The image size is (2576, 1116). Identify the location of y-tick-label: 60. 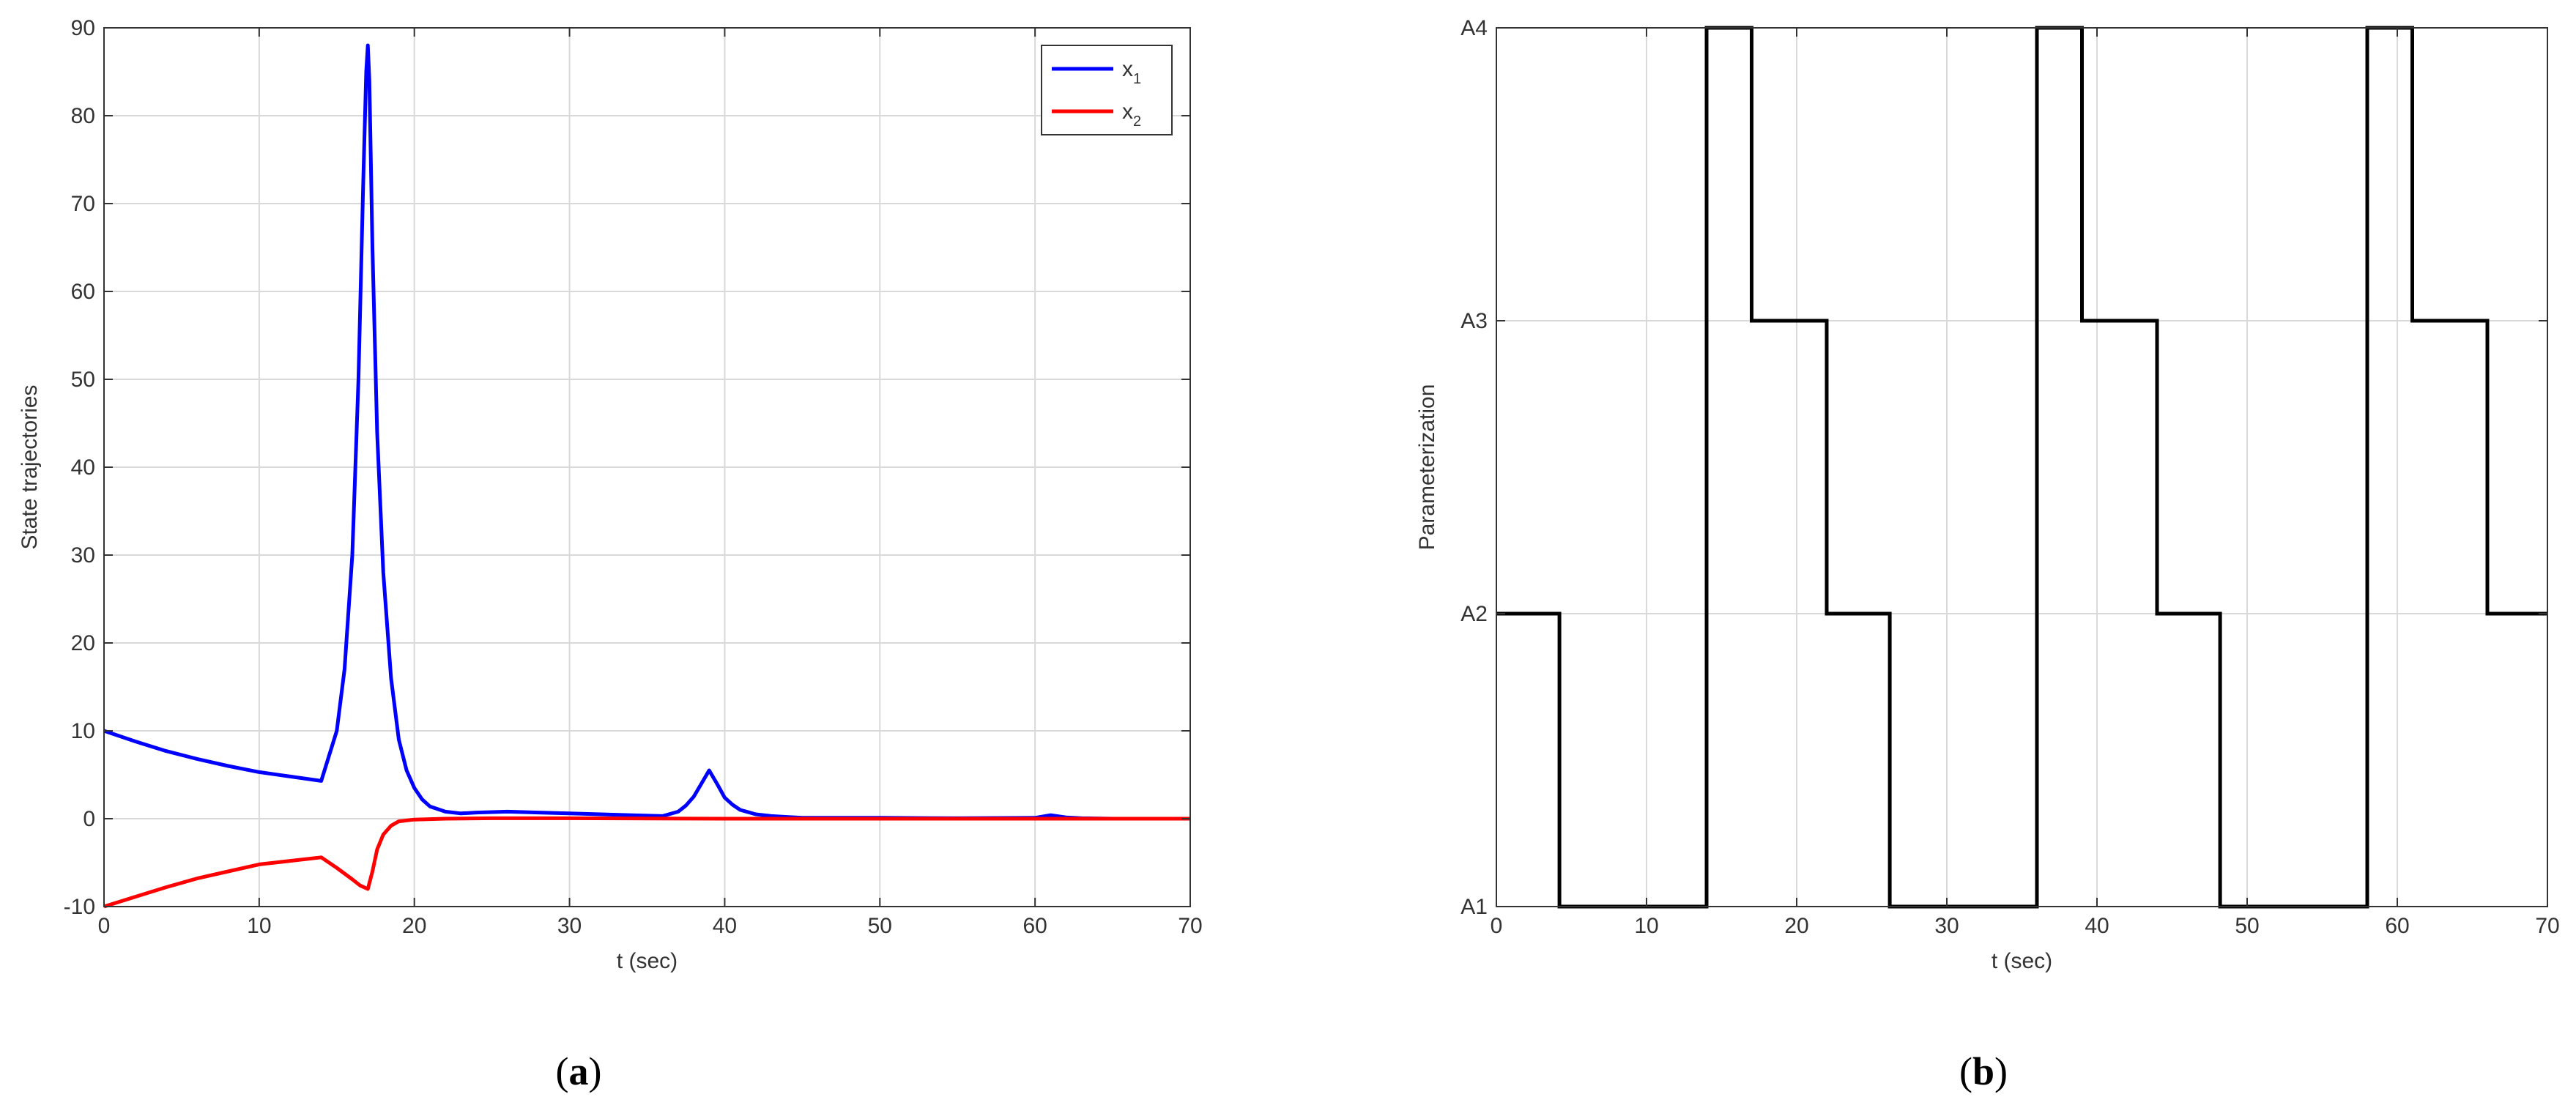
(83, 292).